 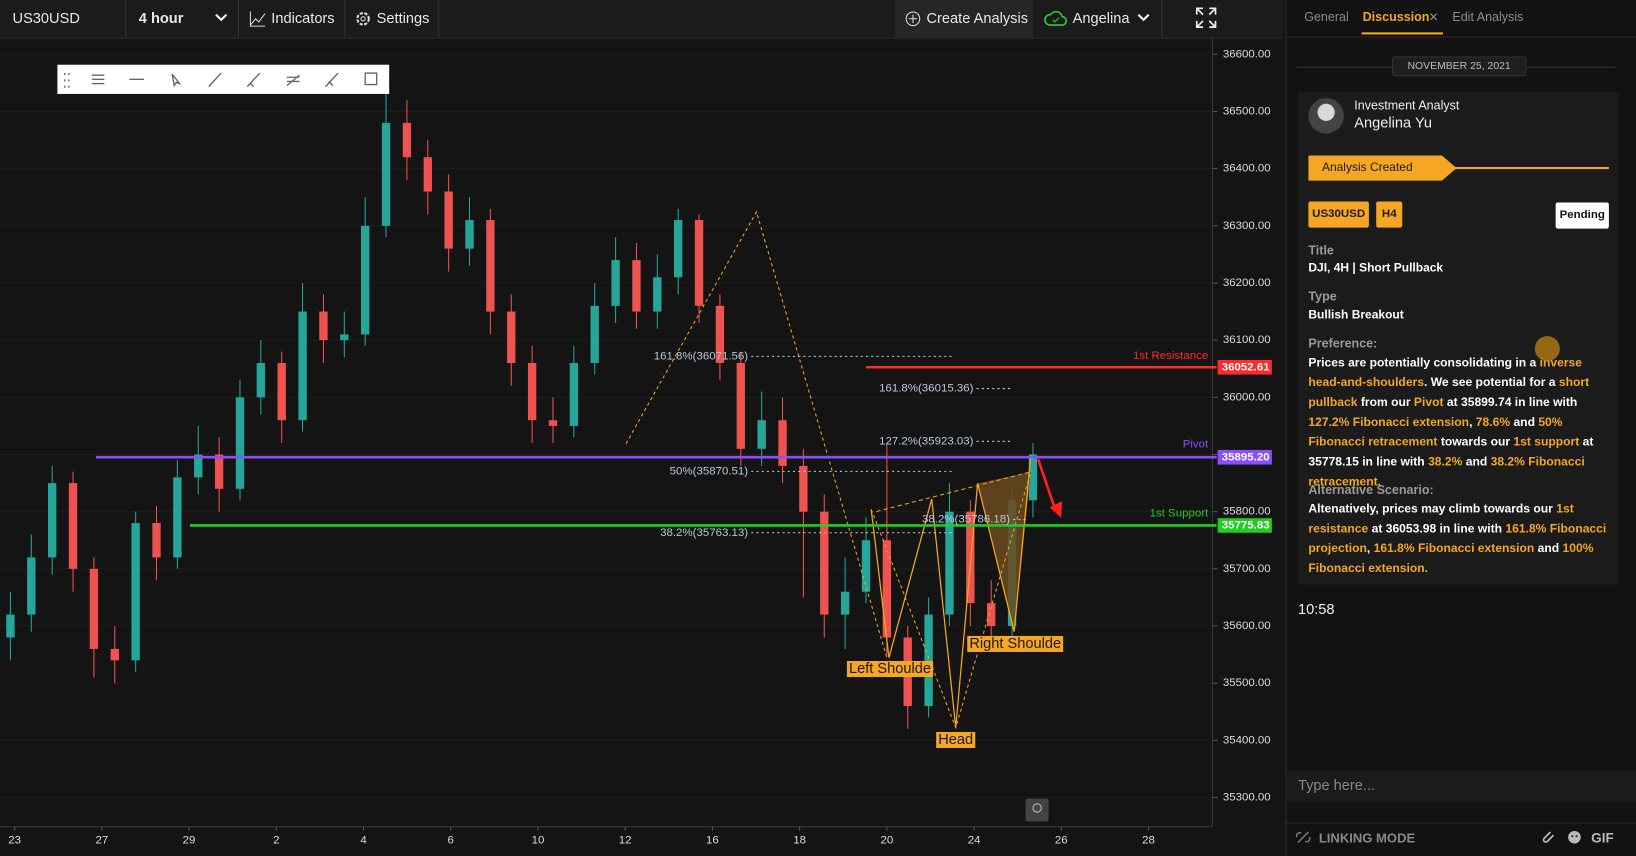 I want to click on settings-button: Settings, so click(x=403, y=18).